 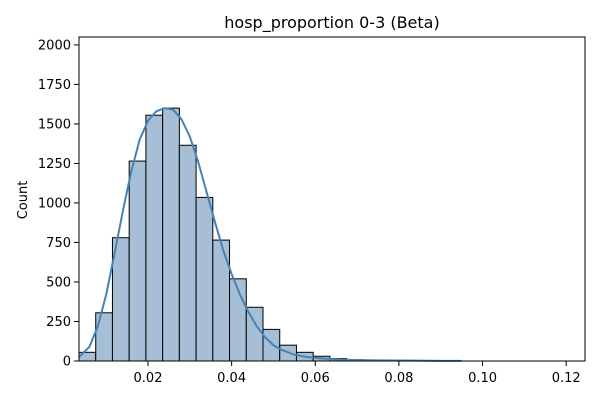 What do you see at coordinates (315, 378) in the screenshot?
I see `x-tick-label-2: 0.06` at bounding box center [315, 378].